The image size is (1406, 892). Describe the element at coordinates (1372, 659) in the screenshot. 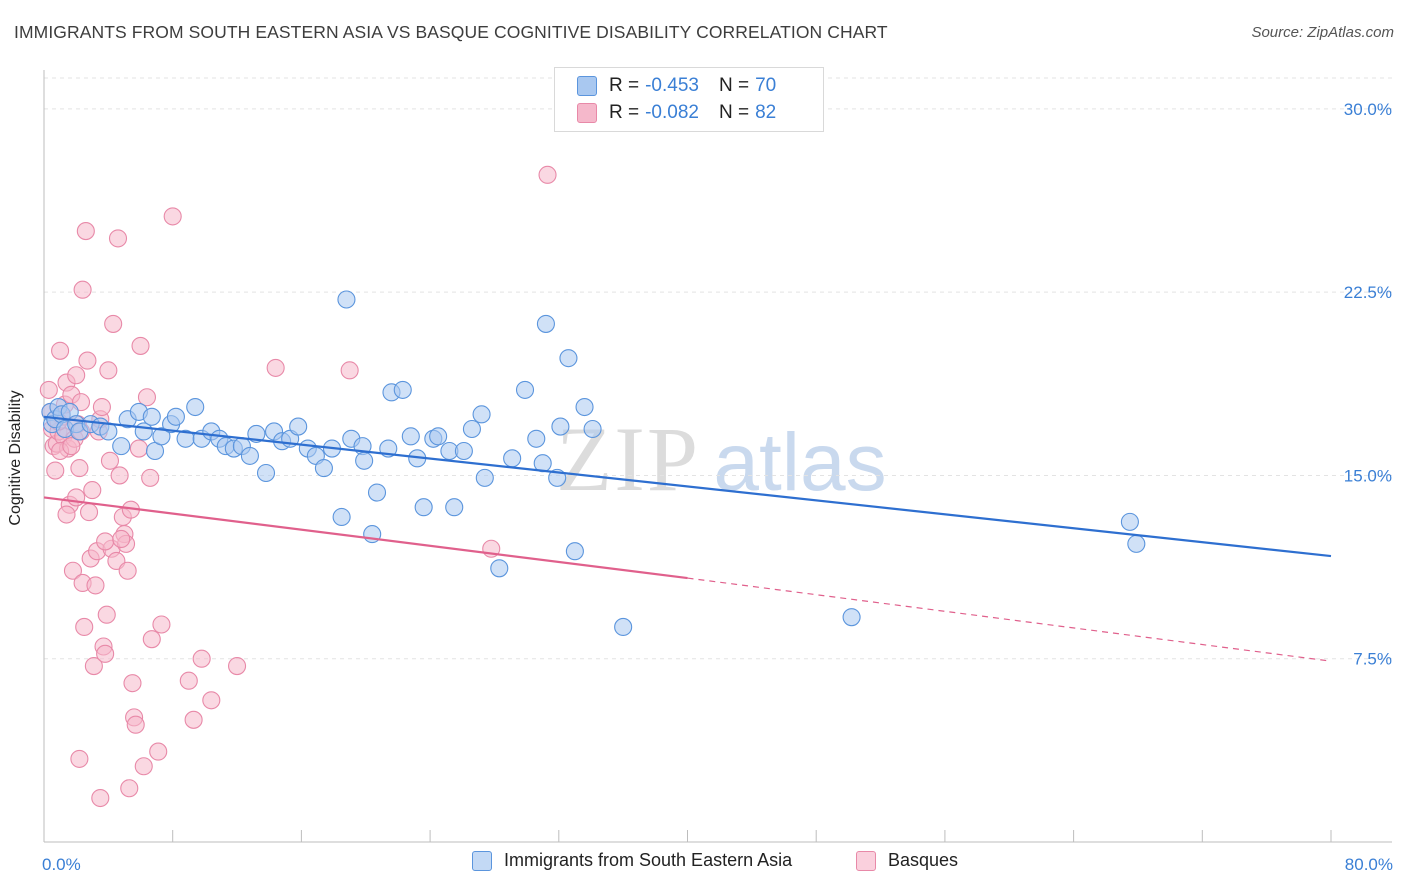

I see `y-tick-label: 7.5%` at that location.